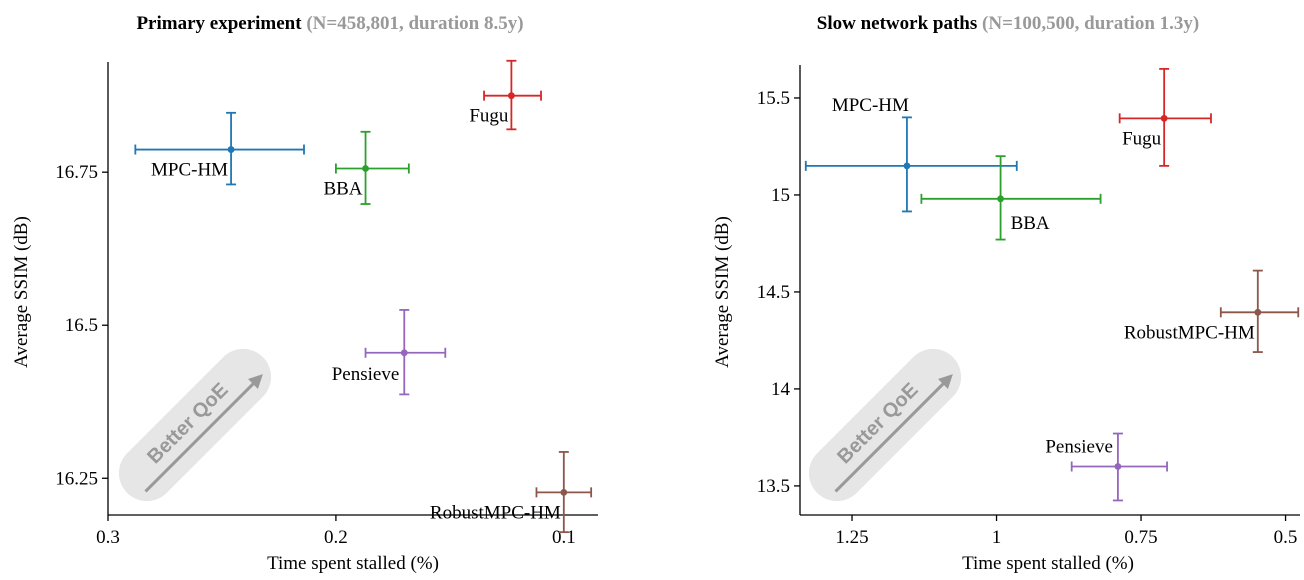 The width and height of the screenshot is (1304, 580). What do you see at coordinates (997, 537) in the screenshot?
I see `x-tick-label: 1` at bounding box center [997, 537].